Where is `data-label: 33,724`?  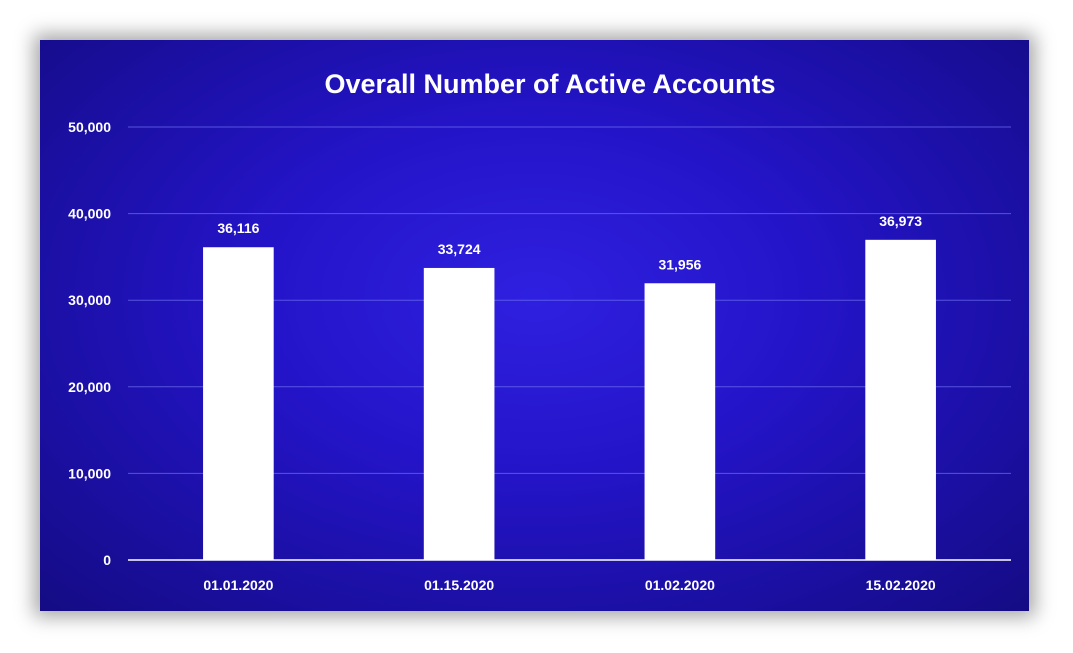
data-label: 33,724 is located at coordinates (459, 249).